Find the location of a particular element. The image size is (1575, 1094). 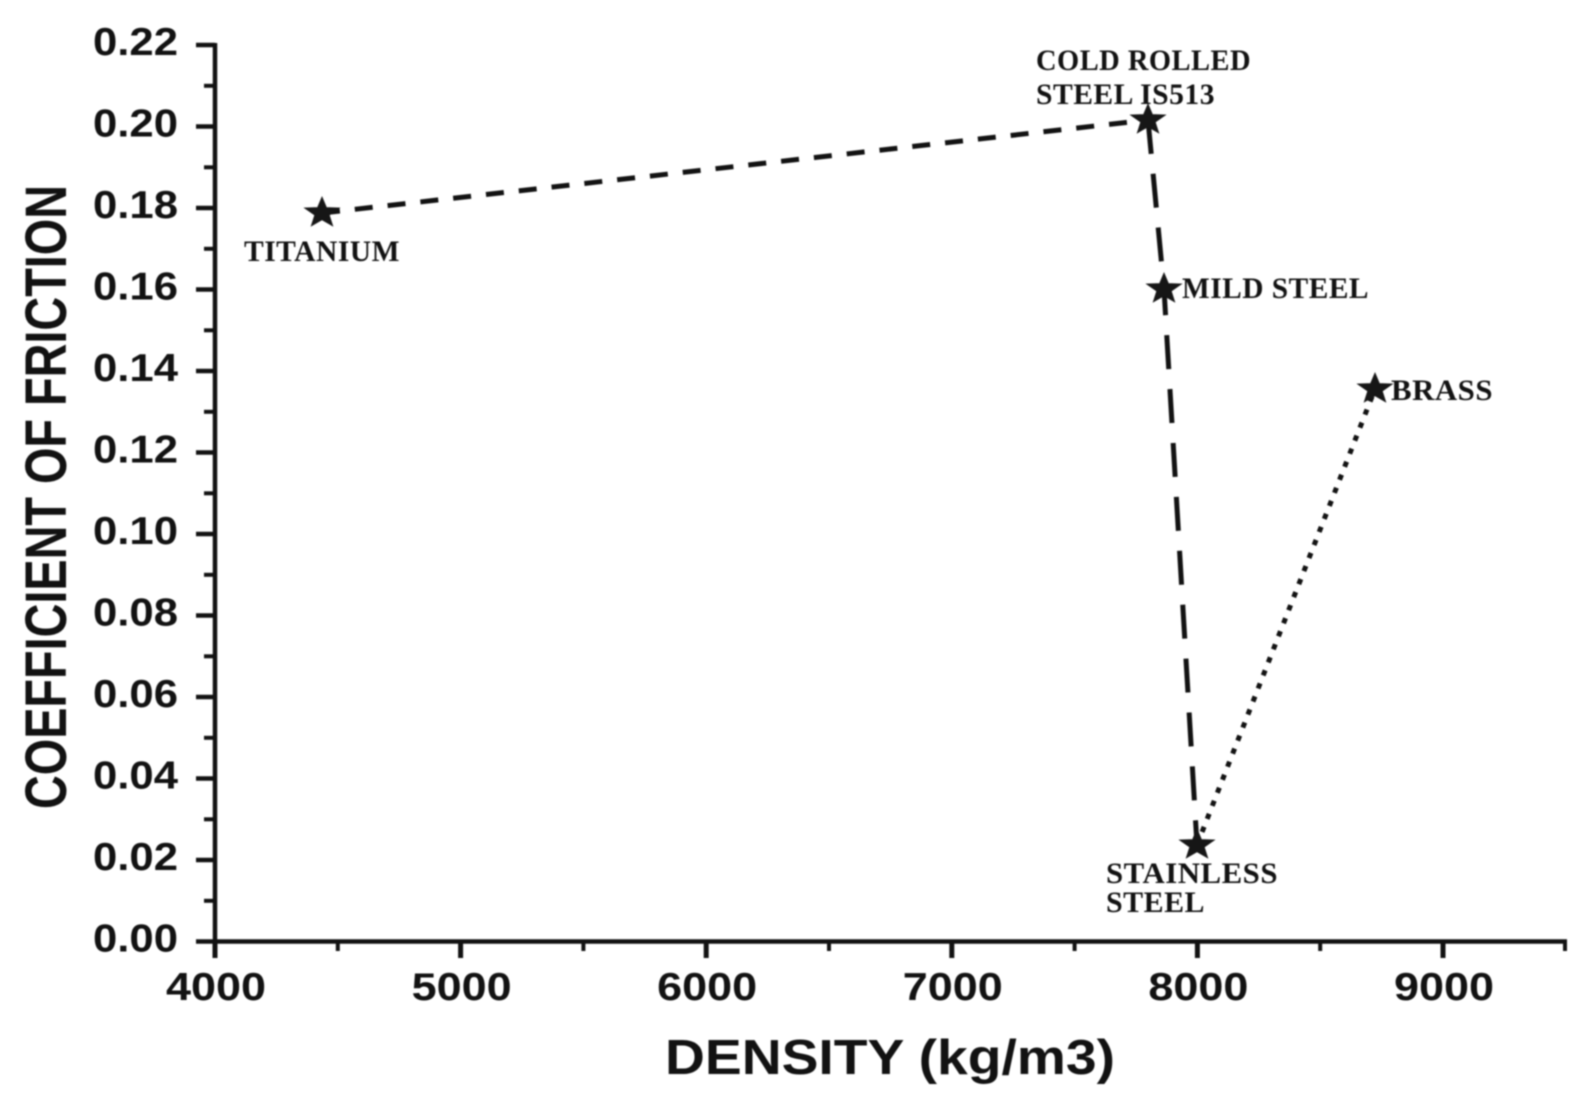

svg-text: 0.18 is located at coordinates (135, 205).